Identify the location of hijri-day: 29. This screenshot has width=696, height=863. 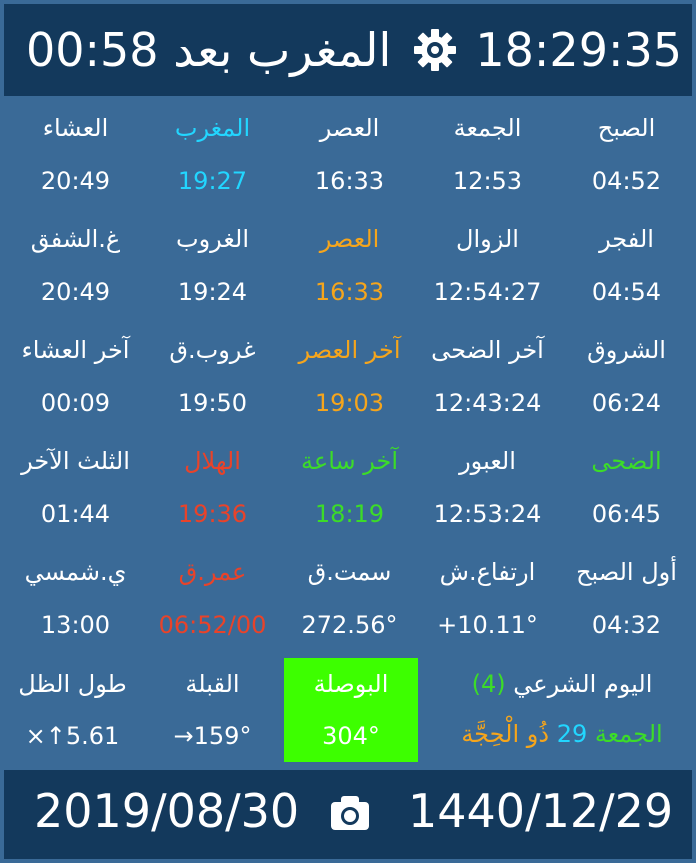
(572, 734).